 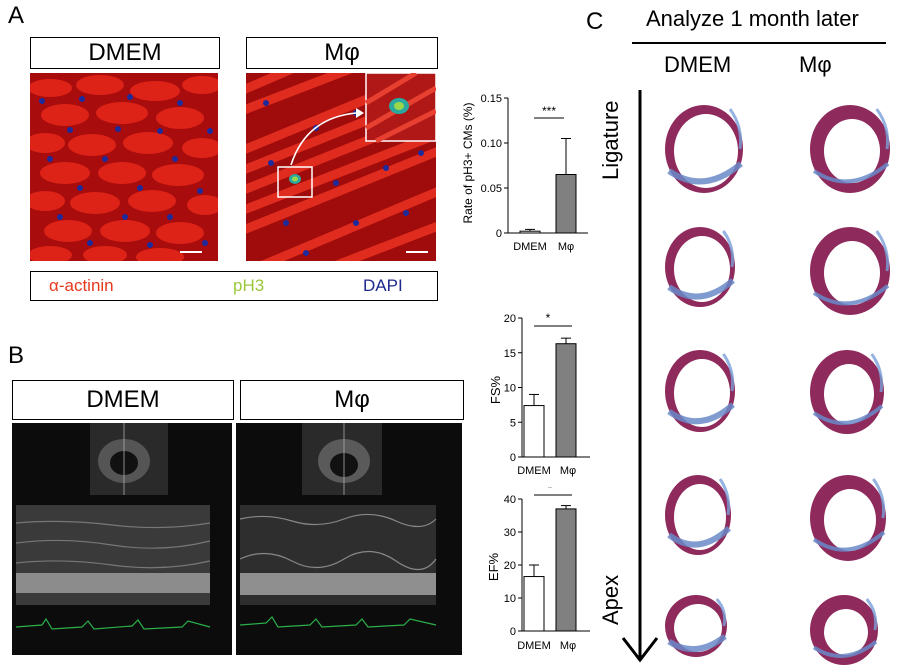 What do you see at coordinates (510, 599) in the screenshot?
I see `ef-ytick-label: 10` at bounding box center [510, 599].